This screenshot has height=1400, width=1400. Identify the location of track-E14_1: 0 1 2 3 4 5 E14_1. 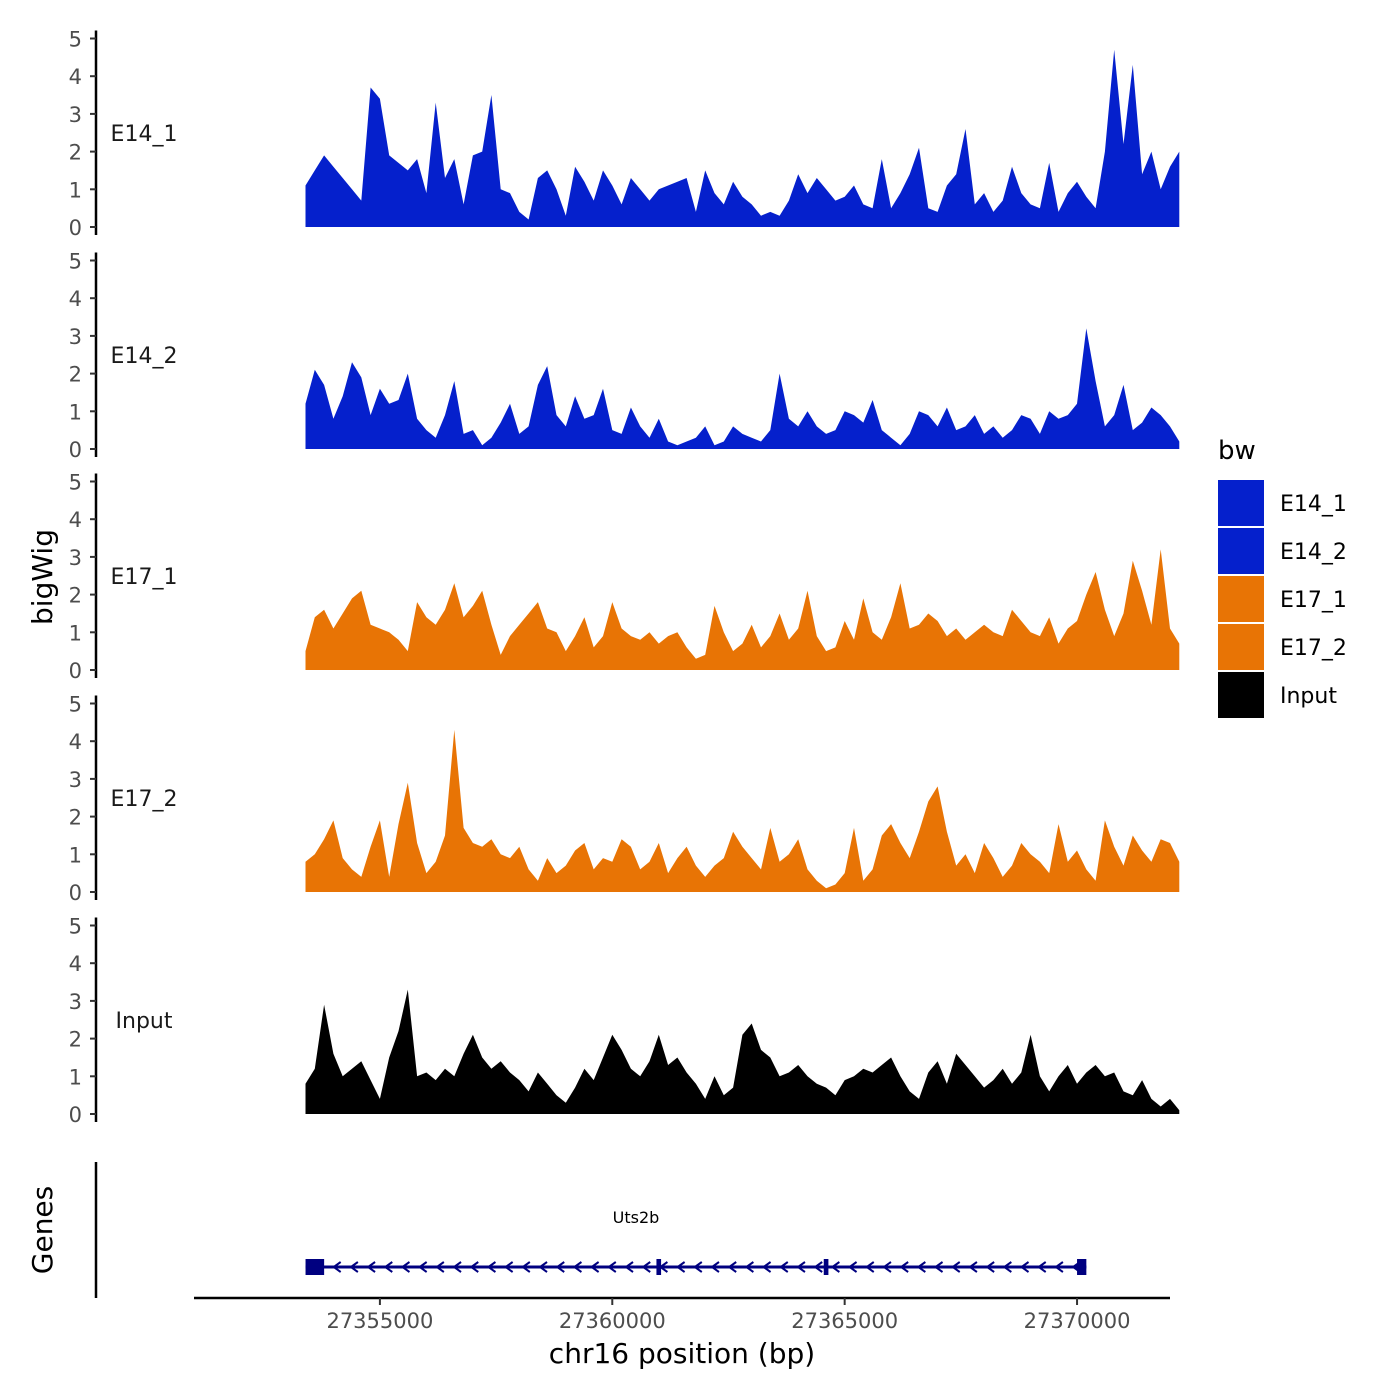
(624, 134).